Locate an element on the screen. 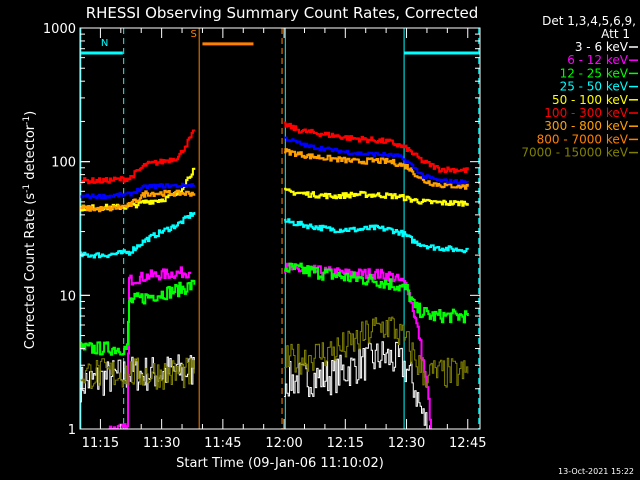 This screenshot has height=480, width=640. legend-label-6: 300 - 800 keV is located at coordinates (586, 126).